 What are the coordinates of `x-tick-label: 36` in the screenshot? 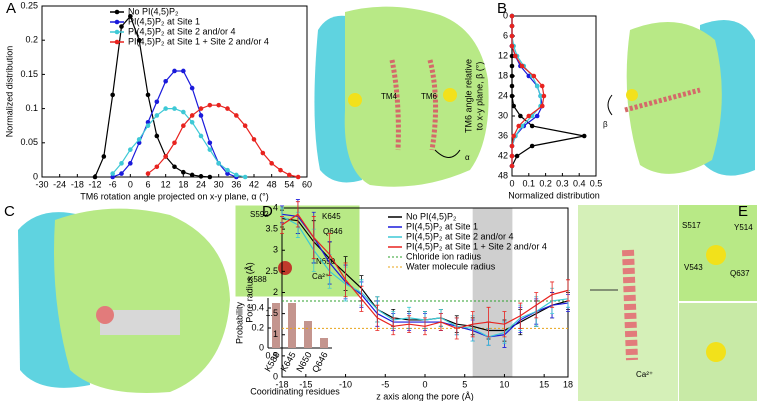 It's located at (236, 184).